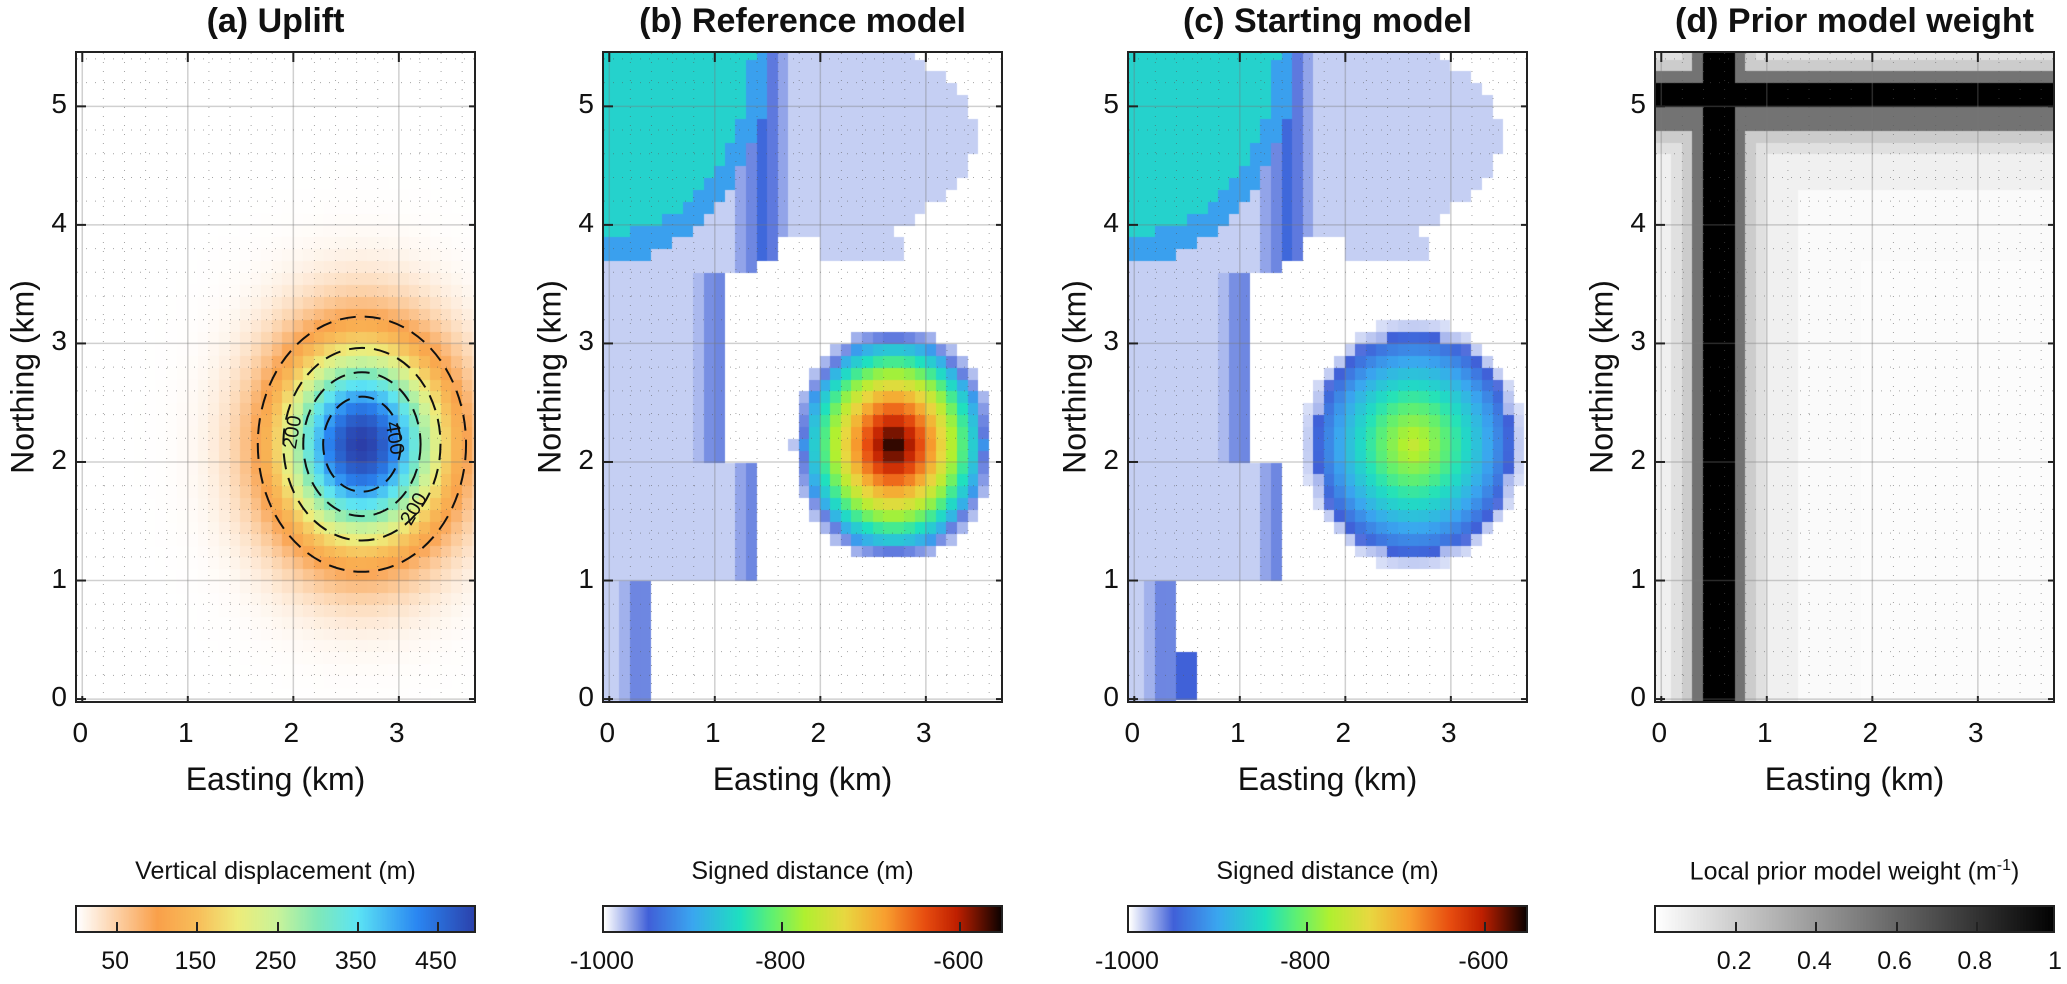  I want to click on panel-d-colorbar-title-main: Local prior model weight (m, so click(1843, 871).